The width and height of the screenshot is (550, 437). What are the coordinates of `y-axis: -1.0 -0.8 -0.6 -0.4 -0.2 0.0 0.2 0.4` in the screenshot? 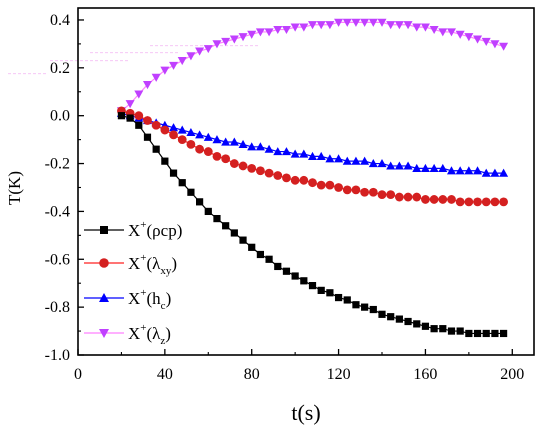 It's located at (64, 188).